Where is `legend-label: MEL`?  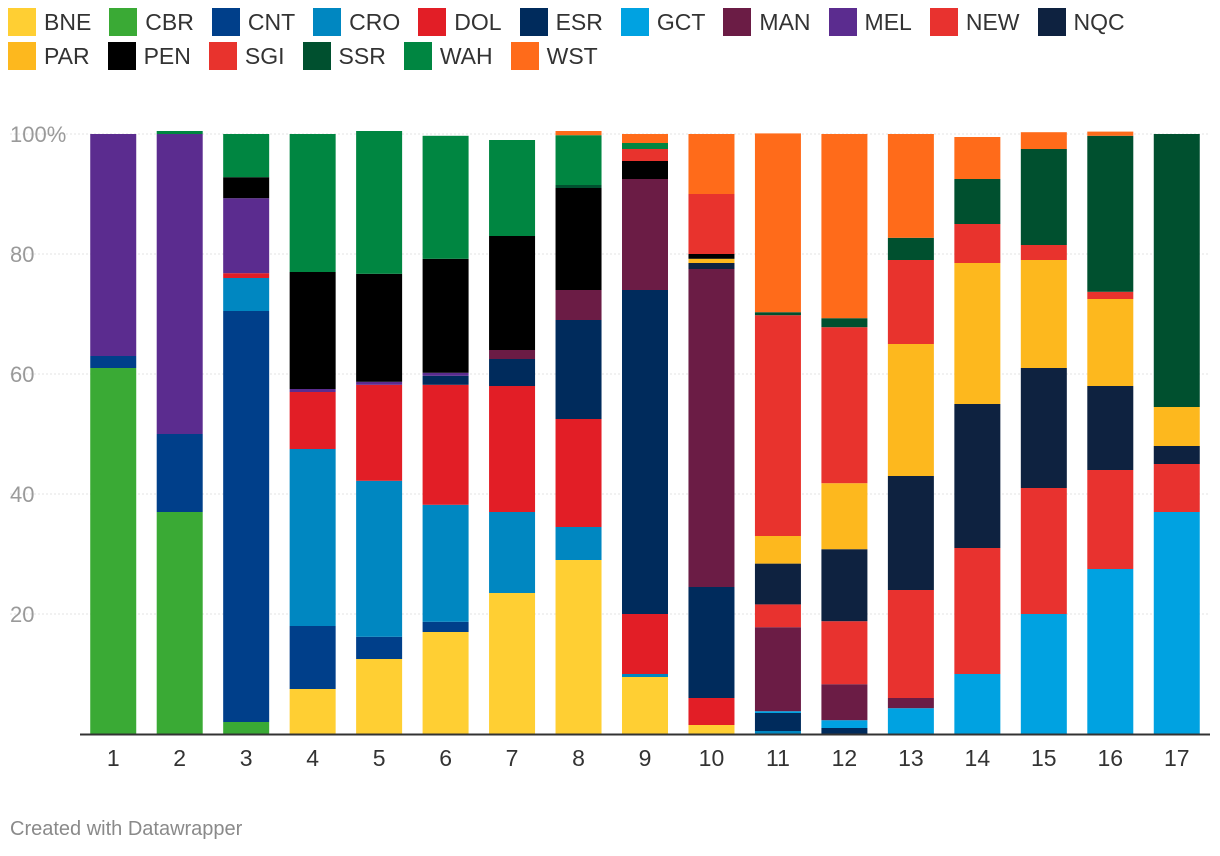 legend-label: MEL is located at coordinates (888, 21).